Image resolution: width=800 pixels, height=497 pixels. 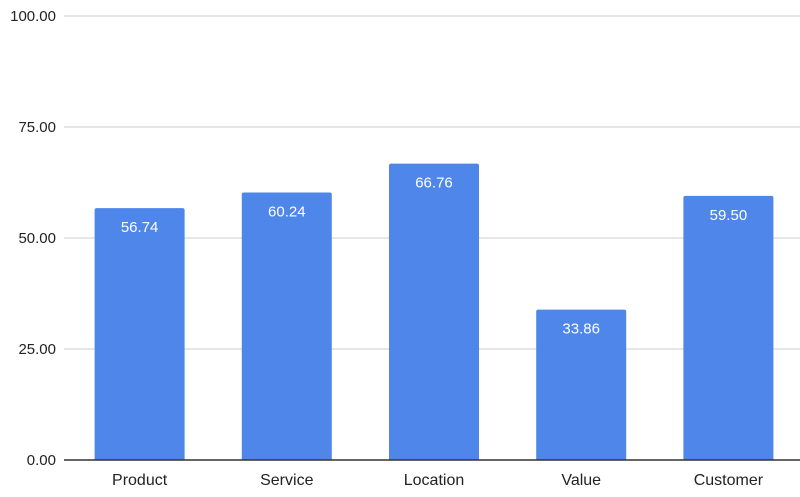 I want to click on x-tick-label-product: Product, so click(x=140, y=480).